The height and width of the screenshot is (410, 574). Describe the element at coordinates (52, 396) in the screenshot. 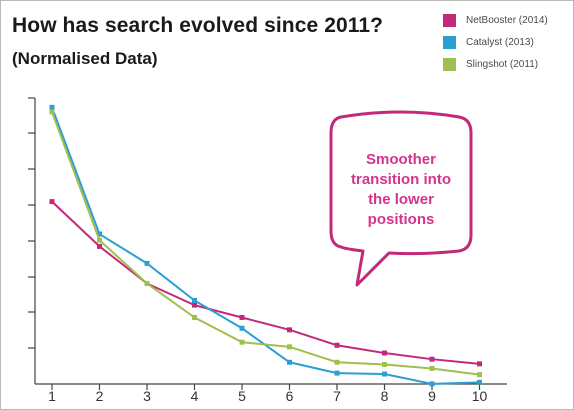

I see `x-tick-label-1: 1` at that location.